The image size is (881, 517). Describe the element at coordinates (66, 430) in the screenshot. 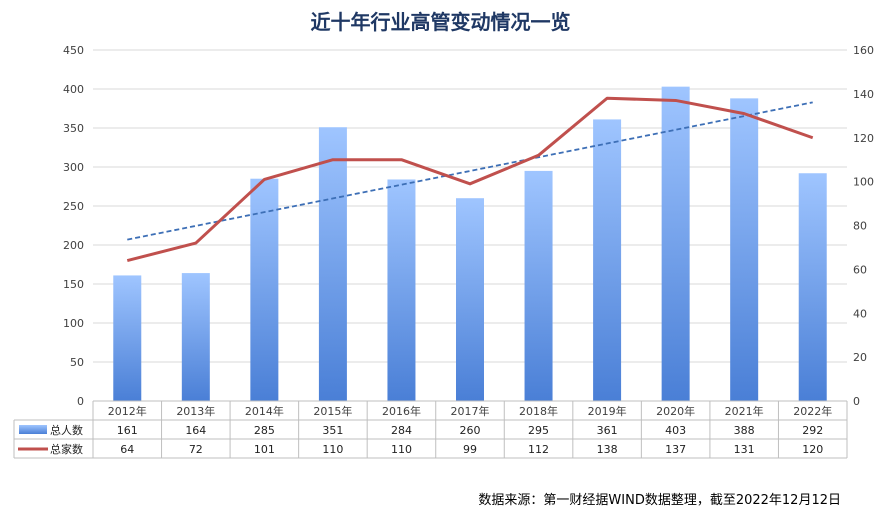

I see `legend-label: 总人数` at that location.